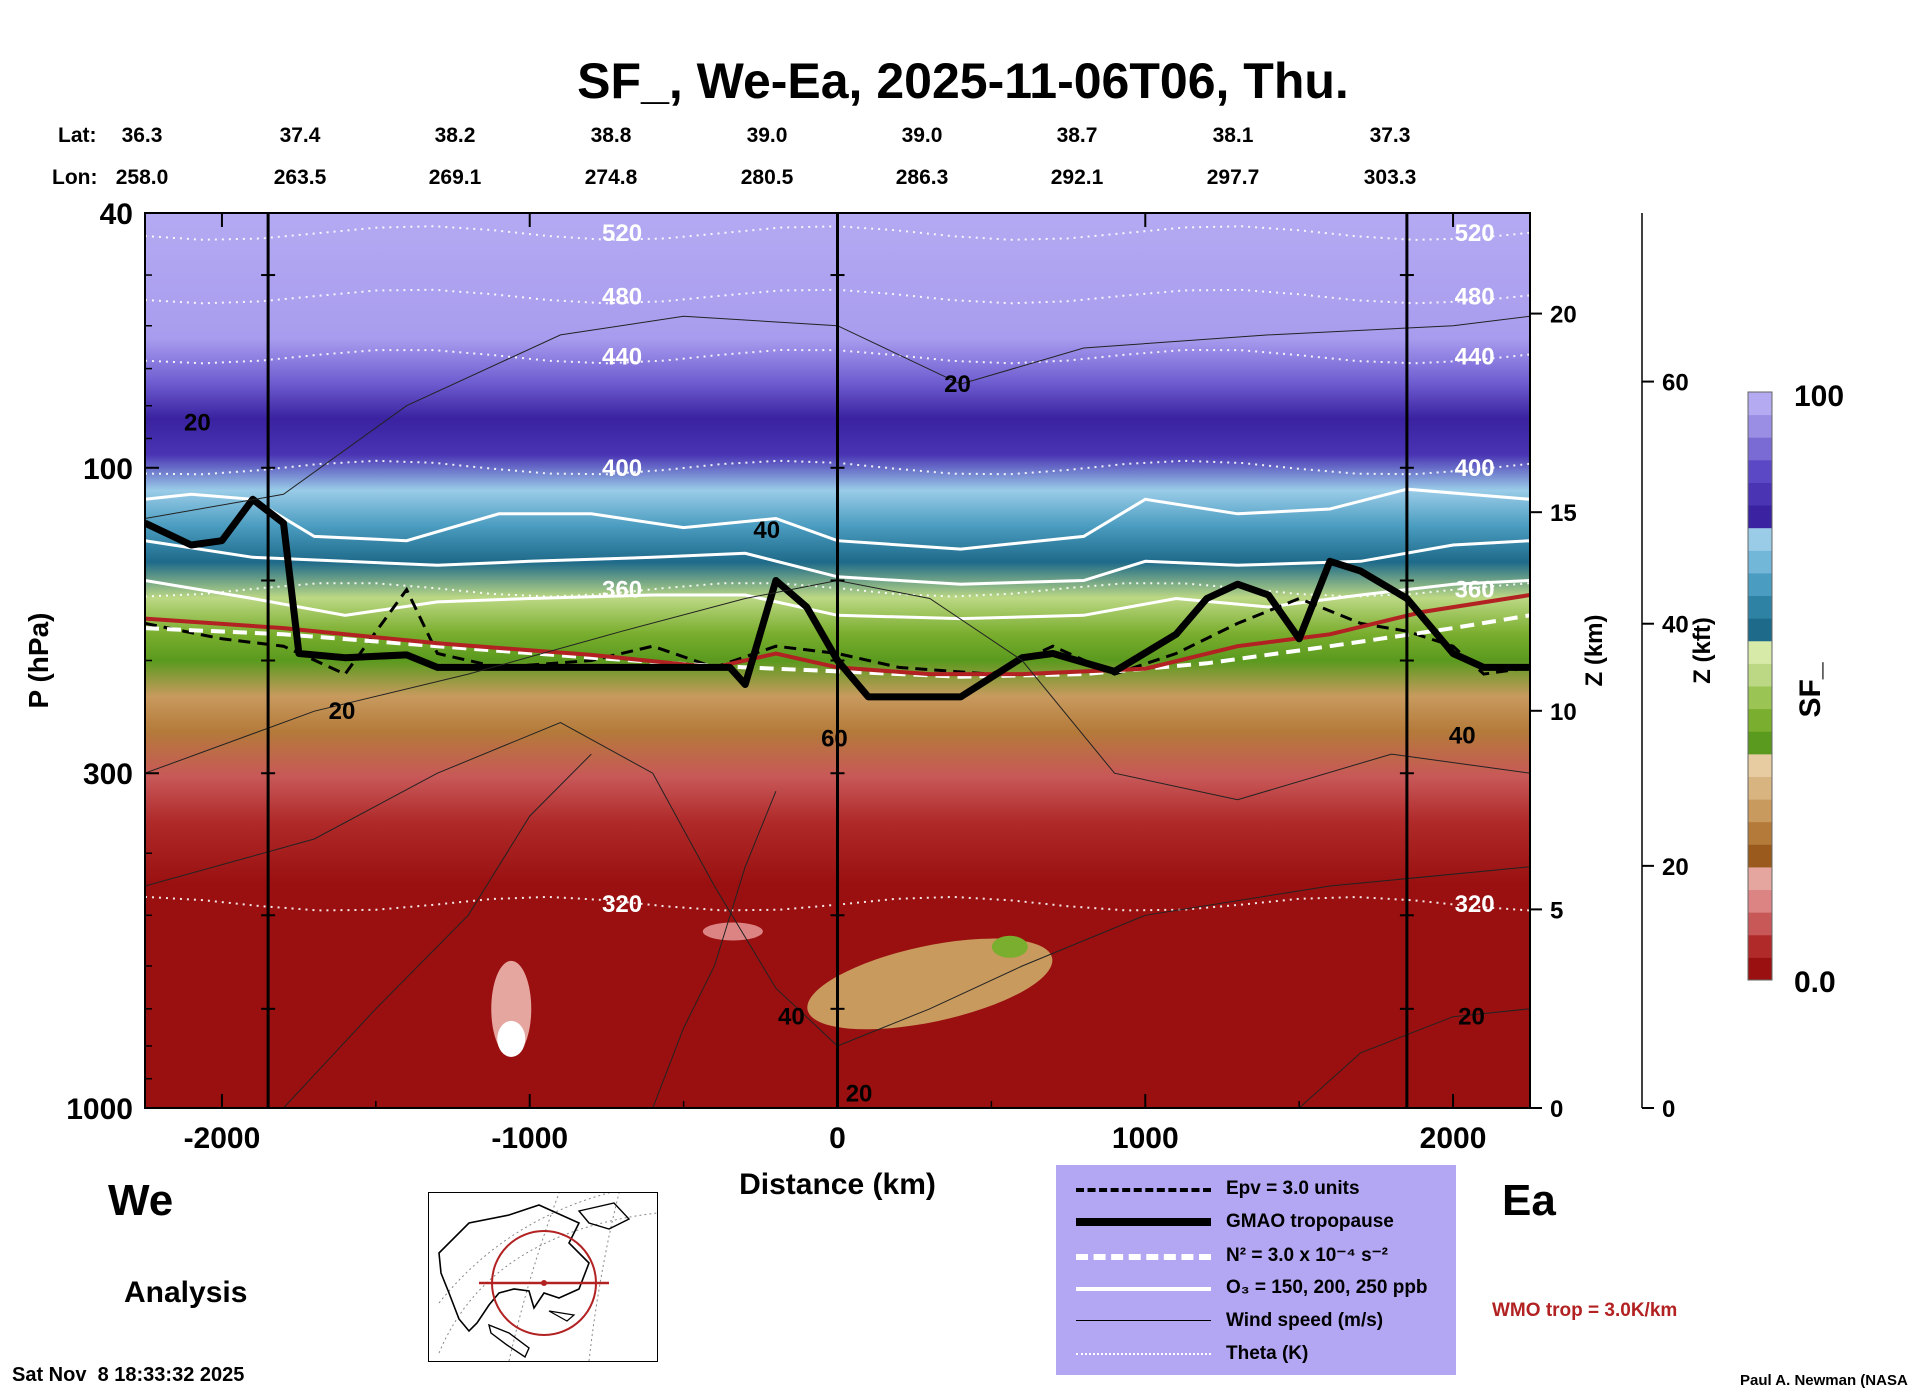  I want to click on legend-line-solid-white, so click(1143, 1289).